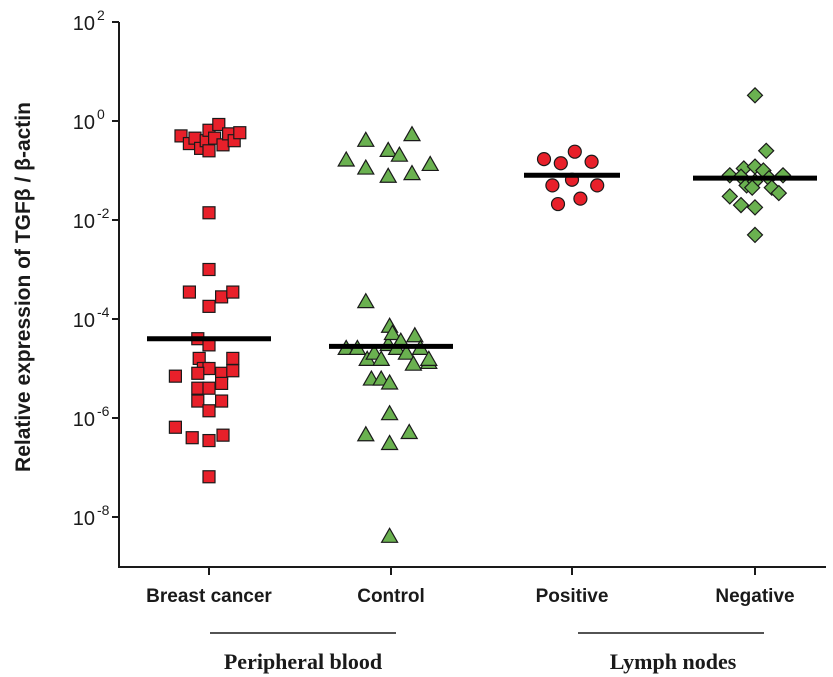  What do you see at coordinates (209, 596) in the screenshot?
I see `x-tick-label-breast-cancer: Breast cancer` at bounding box center [209, 596].